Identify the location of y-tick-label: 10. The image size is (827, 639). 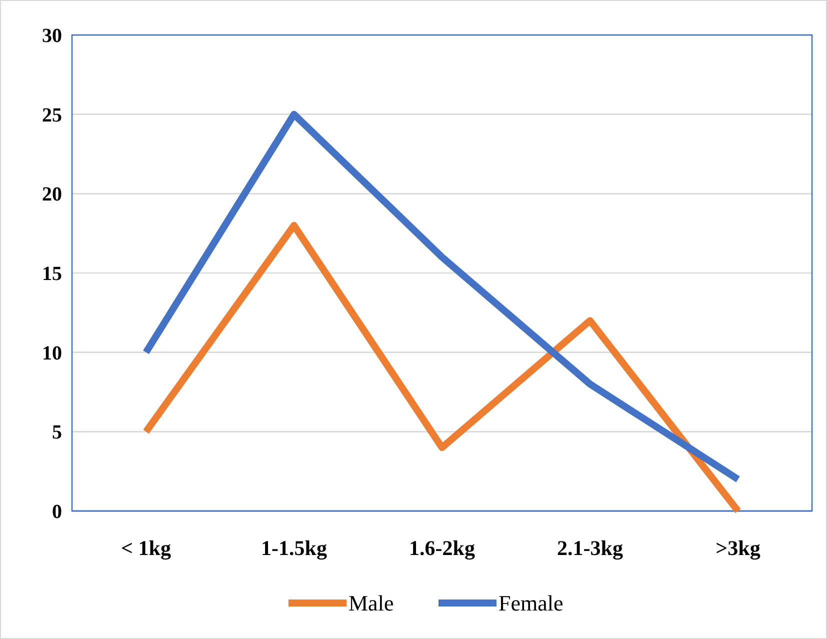
(52, 353).